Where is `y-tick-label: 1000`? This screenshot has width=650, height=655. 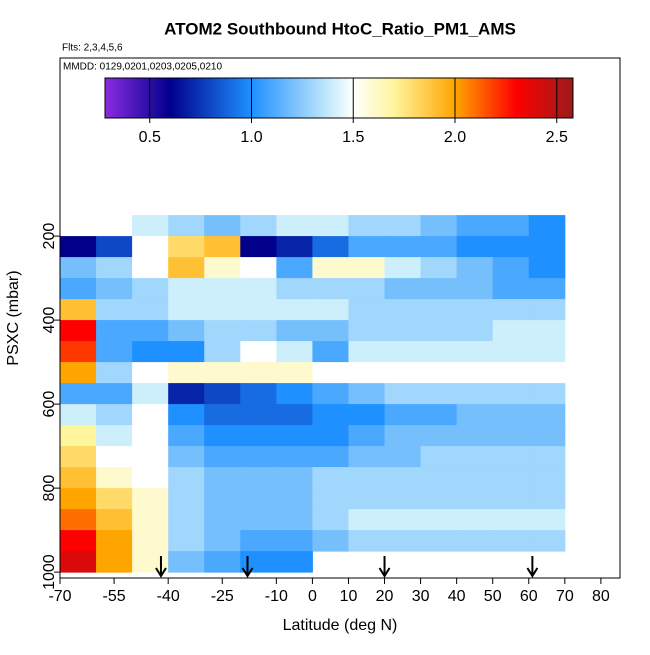
y-tick-label: 1000 is located at coordinates (49, 572).